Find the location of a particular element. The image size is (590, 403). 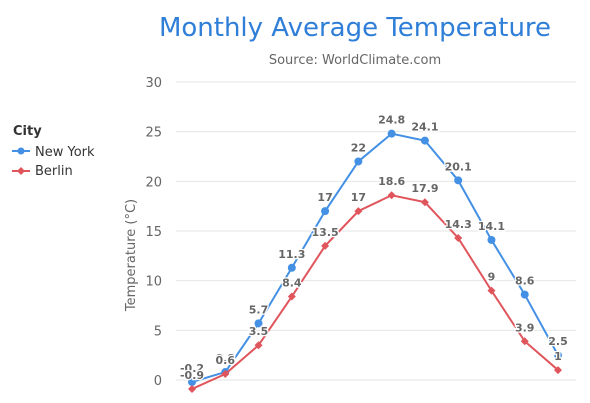

data-label-berlin: 1 is located at coordinates (558, 356).